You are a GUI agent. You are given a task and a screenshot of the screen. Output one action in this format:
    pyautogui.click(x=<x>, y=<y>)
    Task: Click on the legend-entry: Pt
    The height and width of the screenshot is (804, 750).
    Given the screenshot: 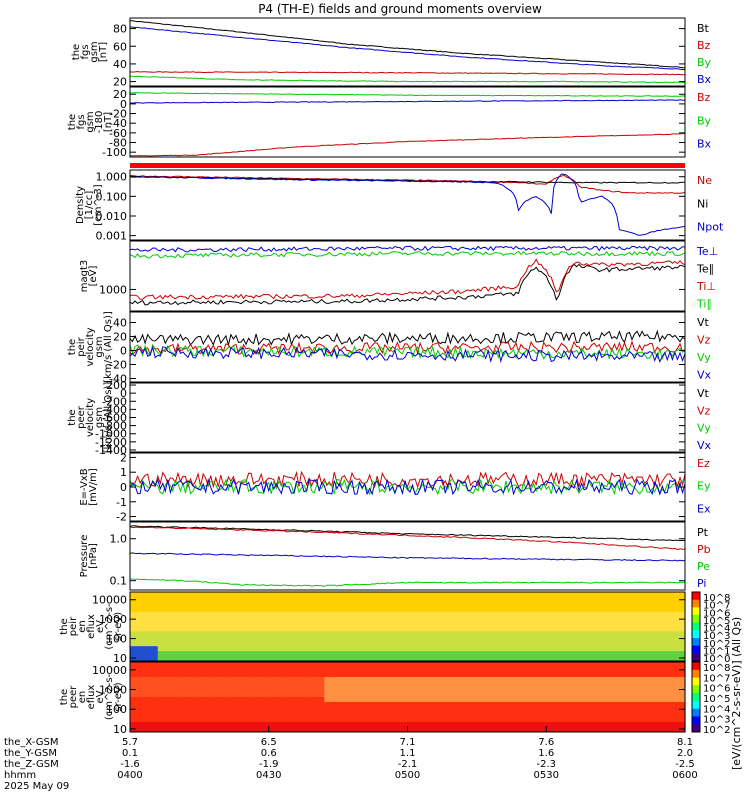 What is the action you would take?
    pyautogui.click(x=703, y=532)
    